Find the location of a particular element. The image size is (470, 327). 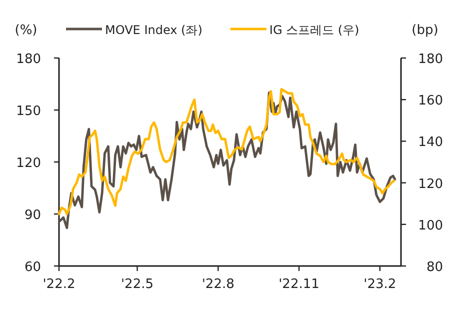

legend-label: IG 스프레드 (우) is located at coordinates (314, 30).